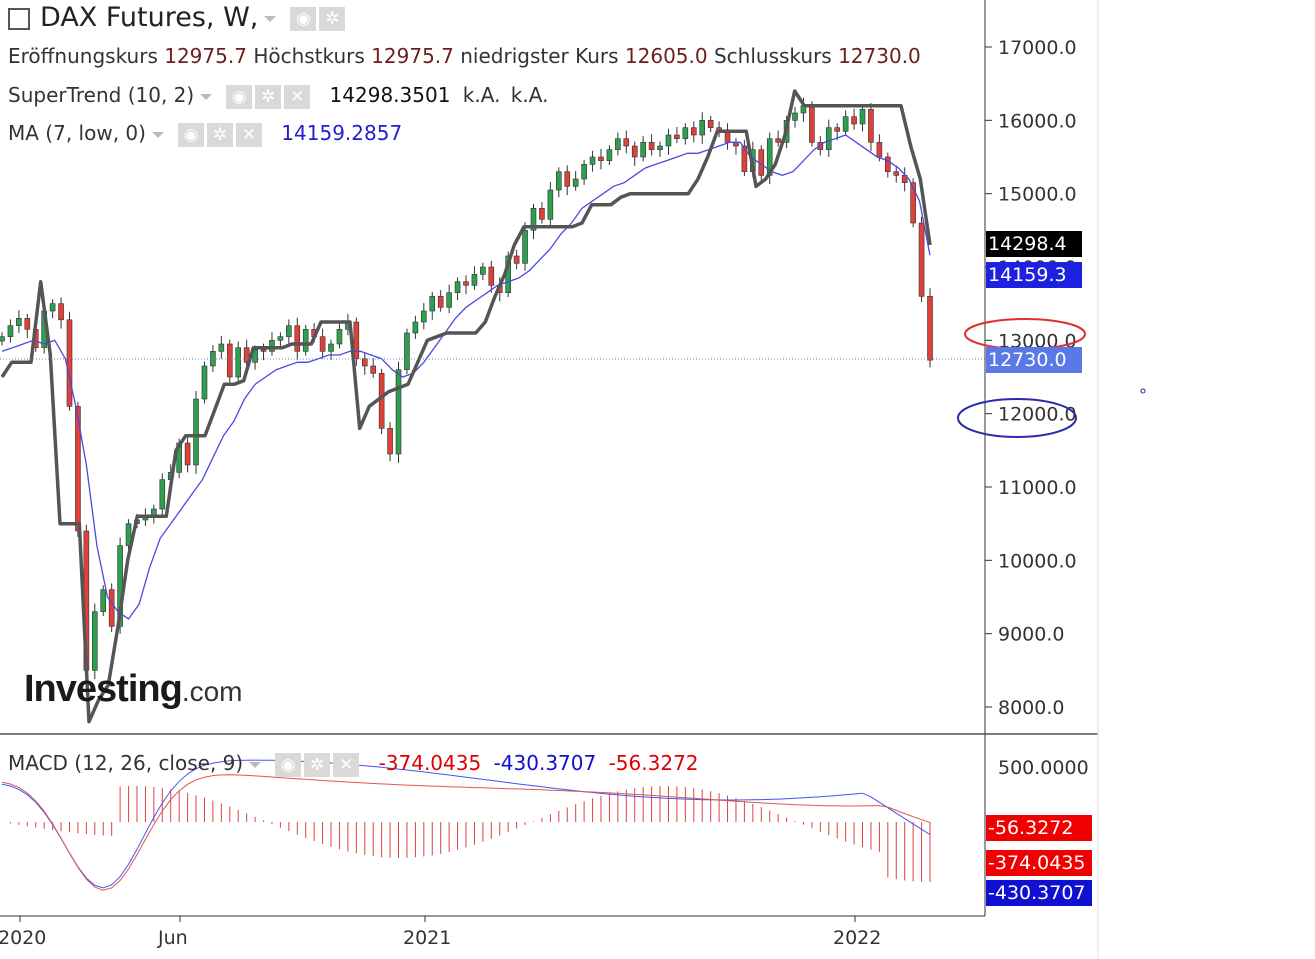  Describe the element at coordinates (342, 133) in the screenshot. I see `ma-value: 14159.2857` at that location.